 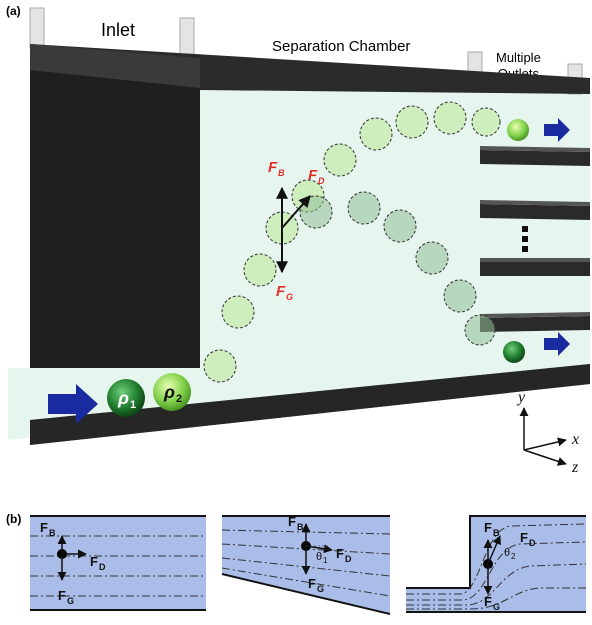 What do you see at coordinates (575, 439) in the screenshot?
I see `axis-x-label: x` at bounding box center [575, 439].